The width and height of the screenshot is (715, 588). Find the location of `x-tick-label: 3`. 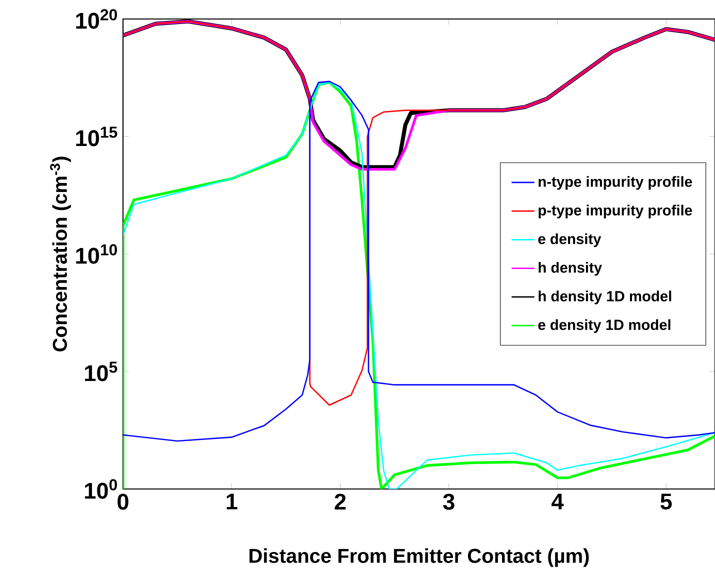

x-tick-label: 3 is located at coordinates (448, 502).